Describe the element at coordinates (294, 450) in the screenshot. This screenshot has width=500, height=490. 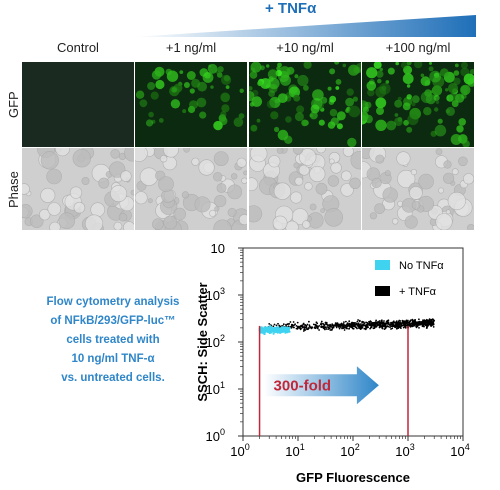
I see `x-tick-label: 10¹` at that location.